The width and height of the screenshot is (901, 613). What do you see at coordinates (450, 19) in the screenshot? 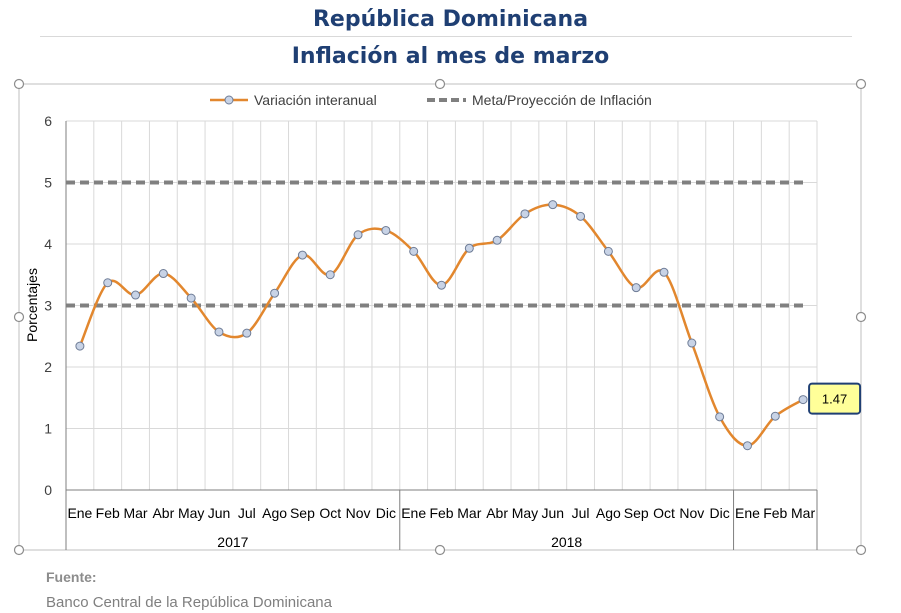
I see `chart-title: República Dominicana` at bounding box center [450, 19].